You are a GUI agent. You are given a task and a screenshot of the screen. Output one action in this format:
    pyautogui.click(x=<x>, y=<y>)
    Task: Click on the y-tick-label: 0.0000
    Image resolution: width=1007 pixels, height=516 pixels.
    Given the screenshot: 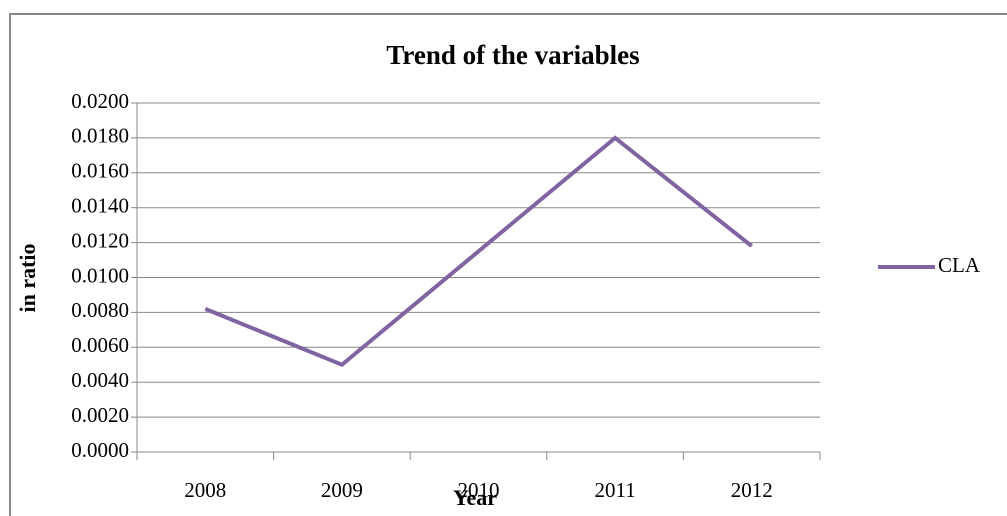 What is the action you would take?
    pyautogui.click(x=100, y=450)
    